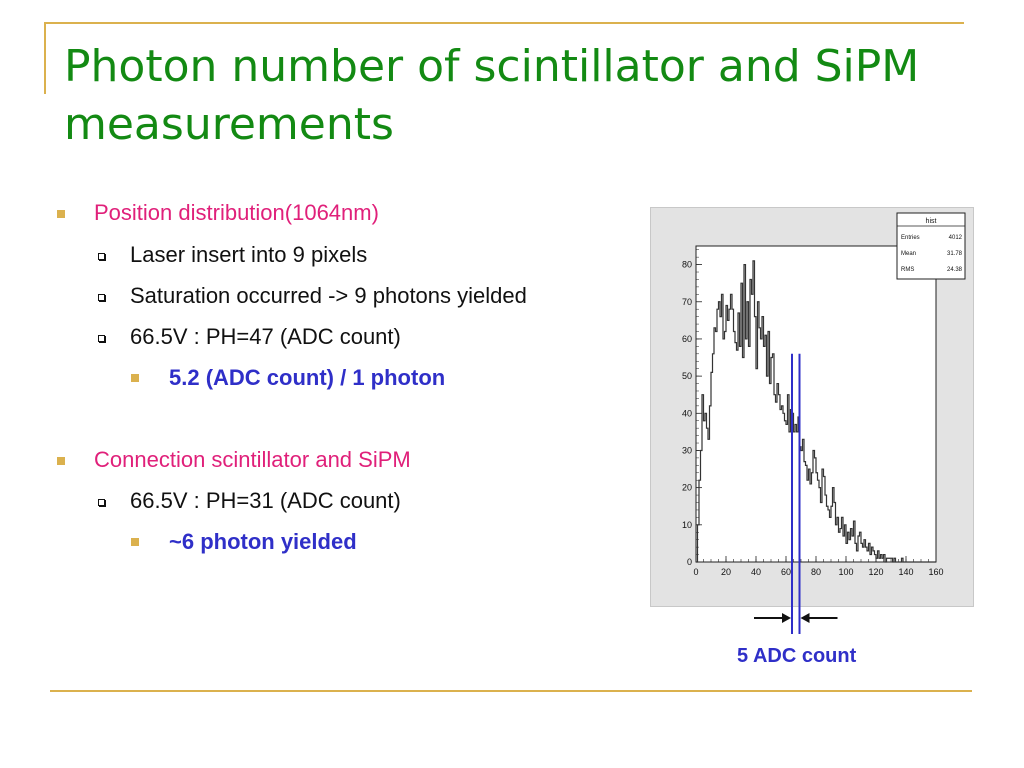 This screenshot has width=1024, height=768. I want to click on y-tick-label: 50, so click(687, 376).